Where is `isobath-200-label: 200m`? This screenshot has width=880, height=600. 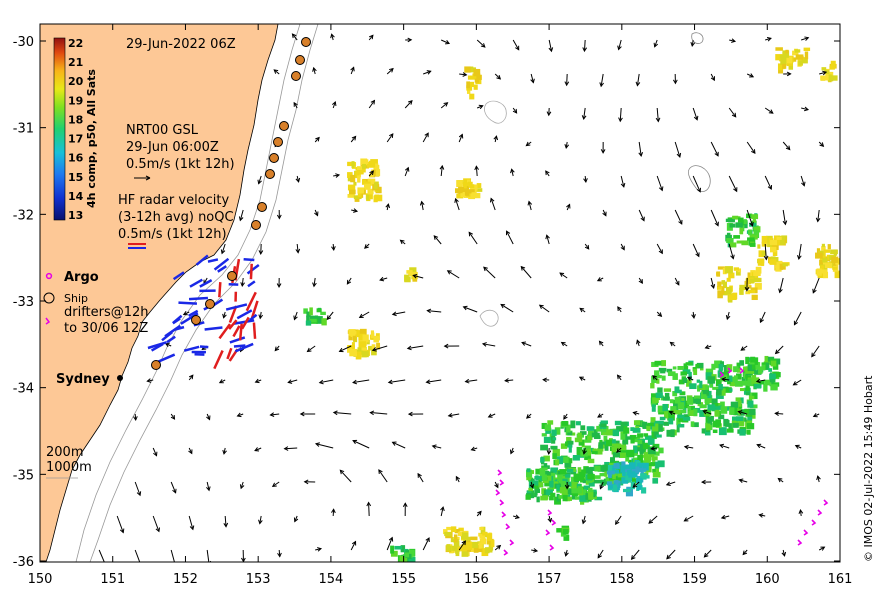
isobath-200-label: 200m is located at coordinates (64, 452).